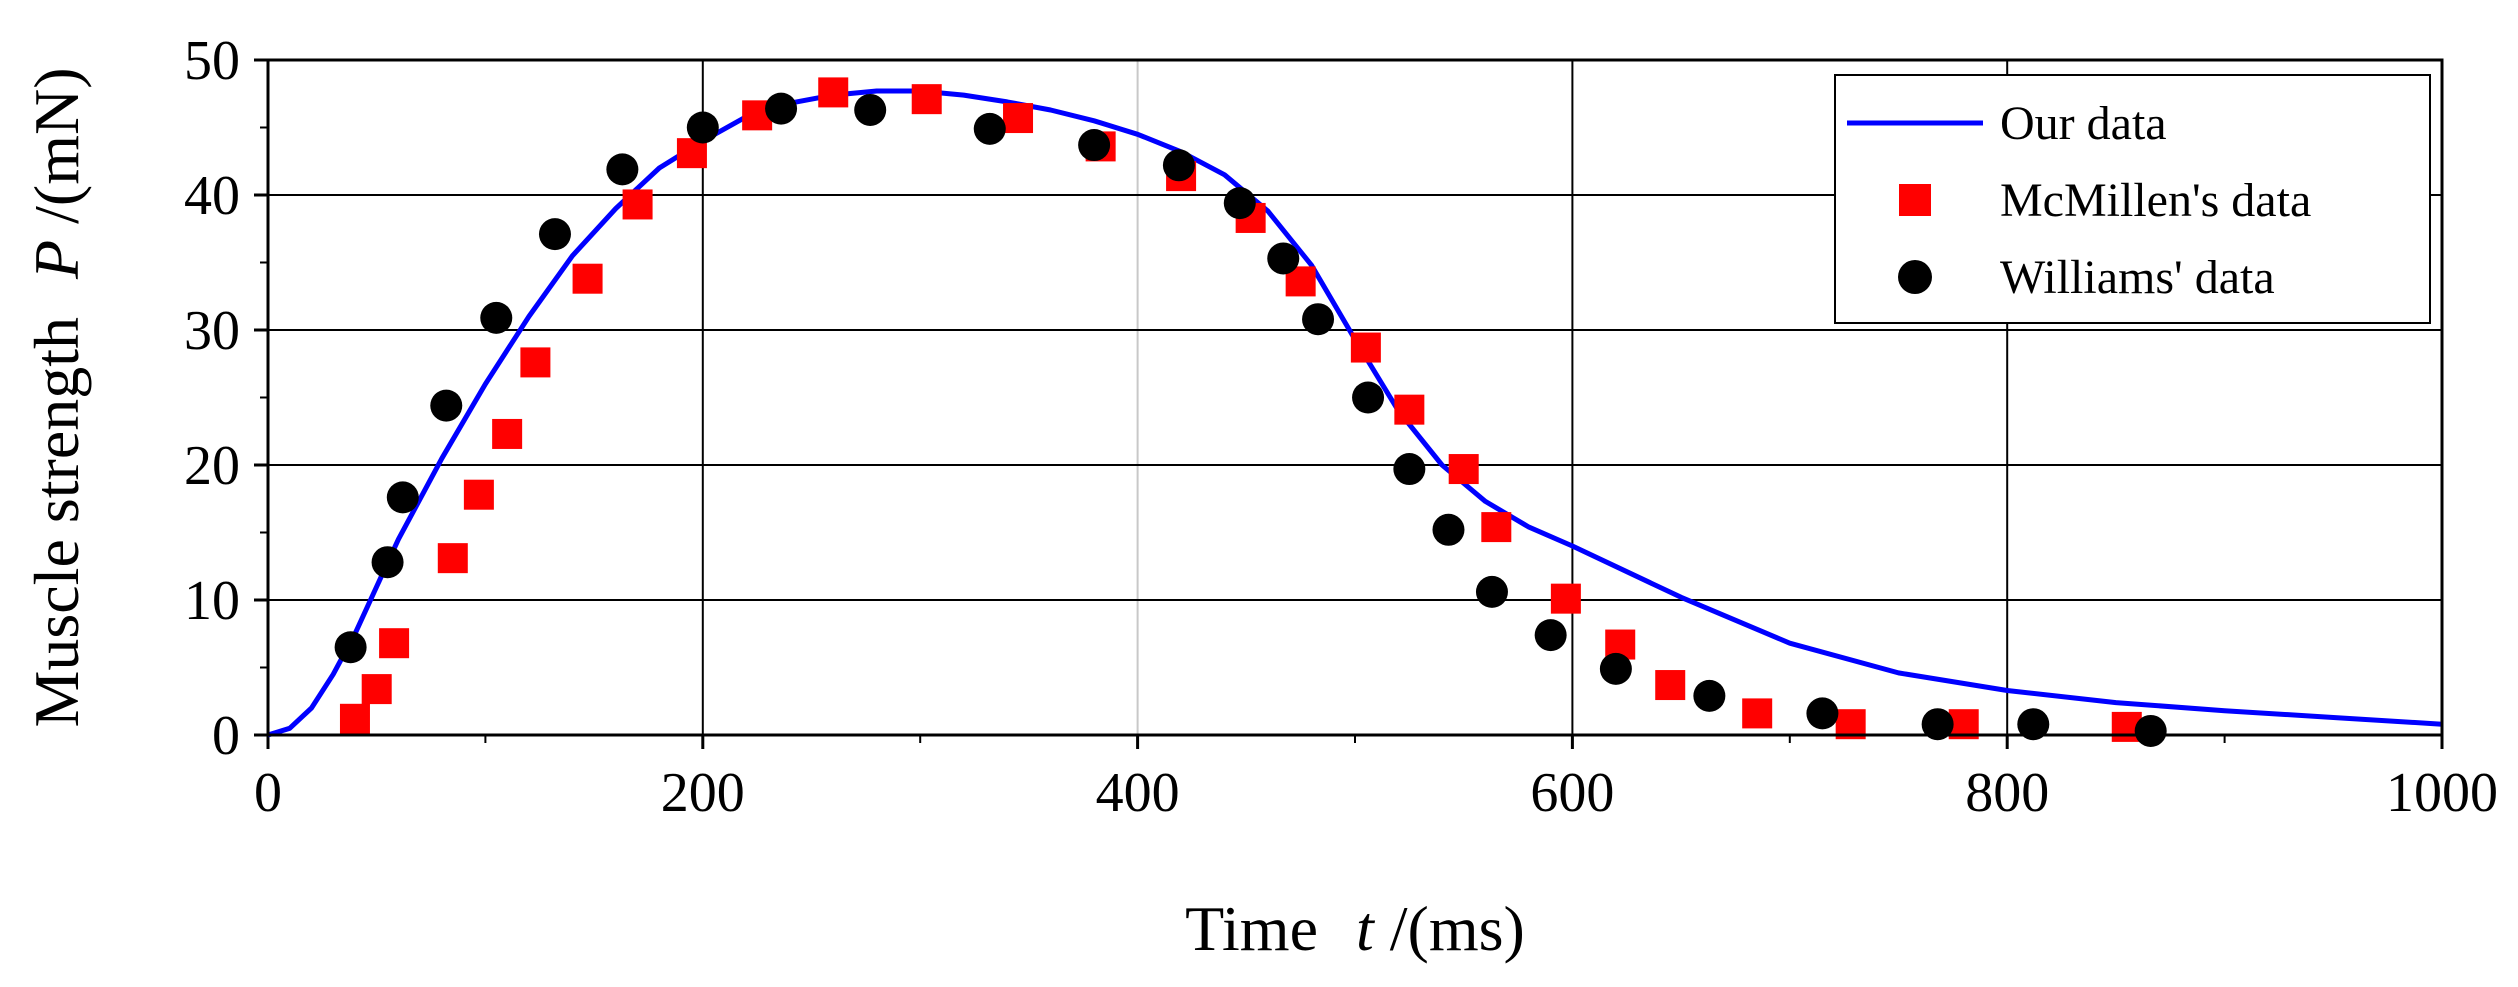 The image size is (2518, 987). What do you see at coordinates (2007, 793) in the screenshot?
I see `x-tick-label: 800` at bounding box center [2007, 793].